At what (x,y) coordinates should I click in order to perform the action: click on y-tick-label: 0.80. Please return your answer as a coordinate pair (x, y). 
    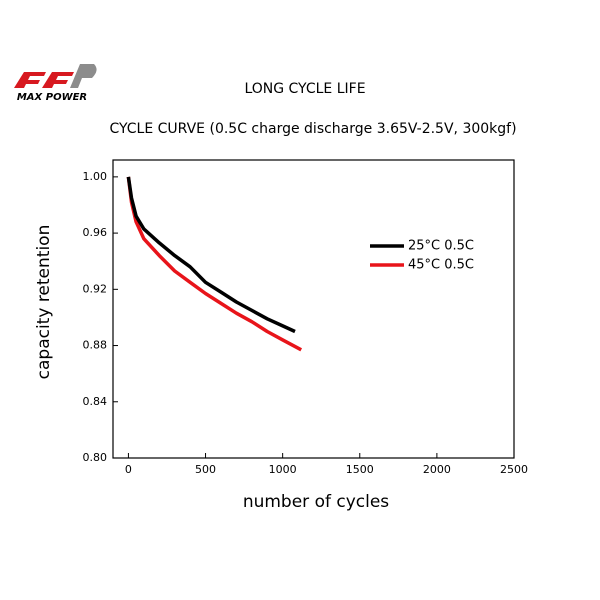
    Looking at the image, I should click on (95, 457).